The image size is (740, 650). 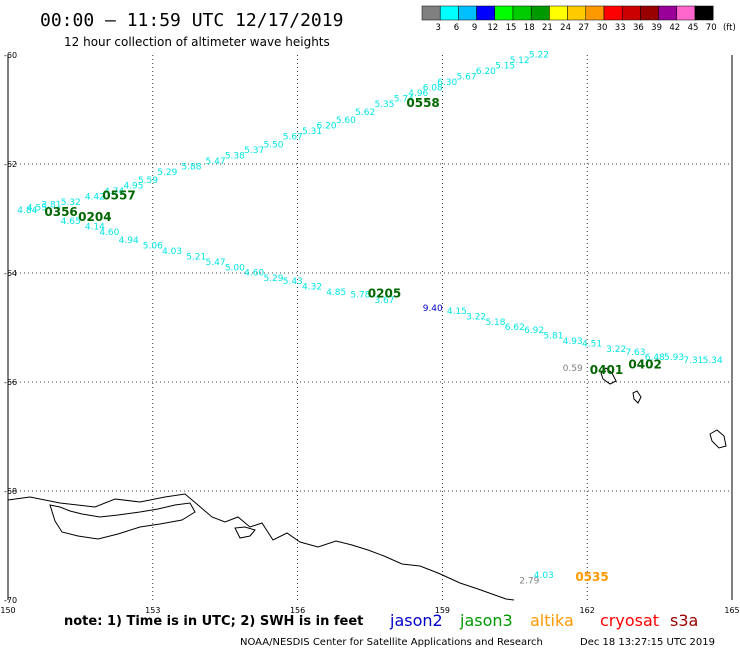 I want to click on wave-height-label: 4.03, so click(x=544, y=576).